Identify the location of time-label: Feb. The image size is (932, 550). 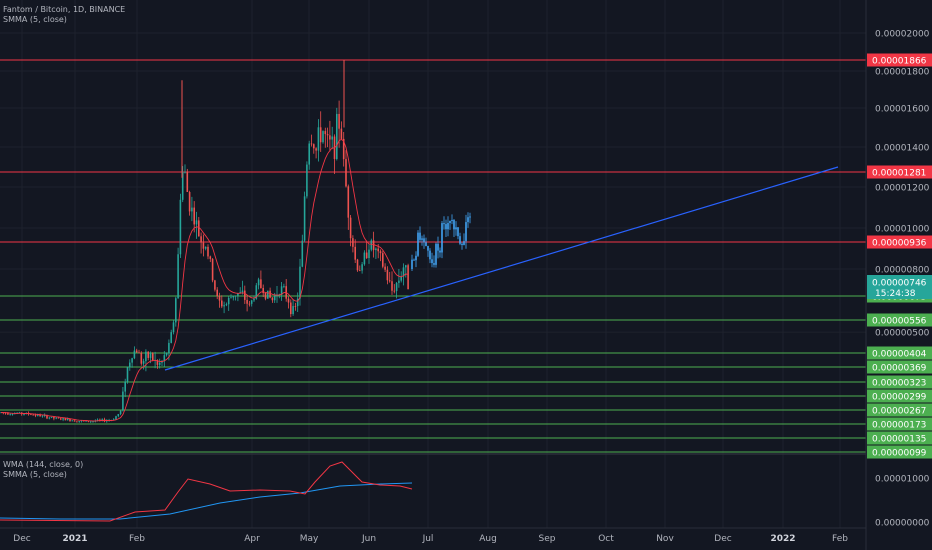
(137, 539).